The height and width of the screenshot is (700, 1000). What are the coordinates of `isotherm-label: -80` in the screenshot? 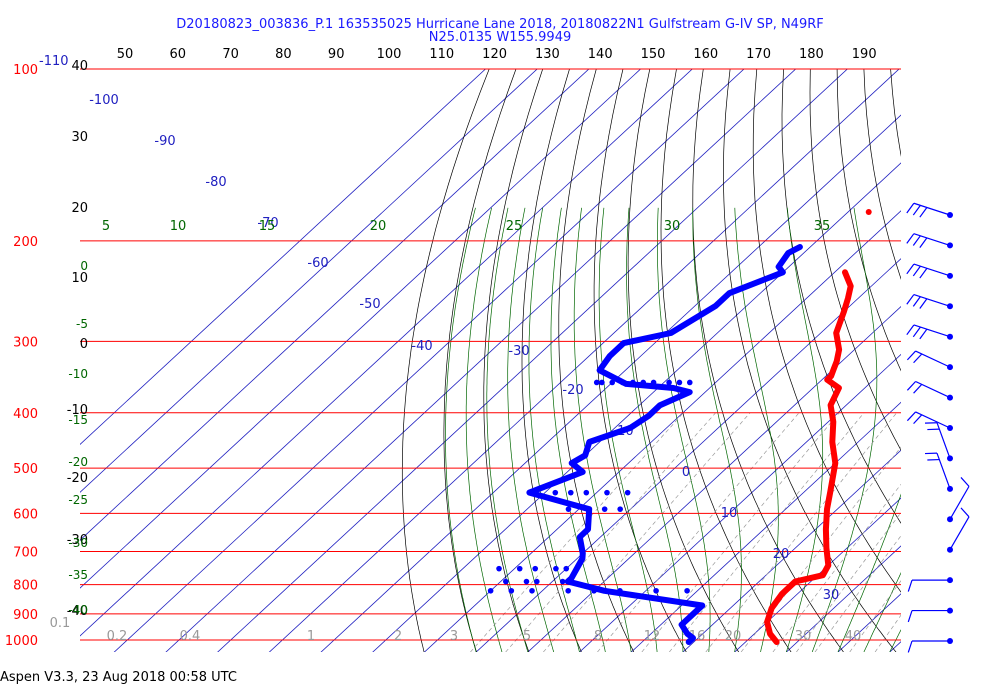 It's located at (215, 182).